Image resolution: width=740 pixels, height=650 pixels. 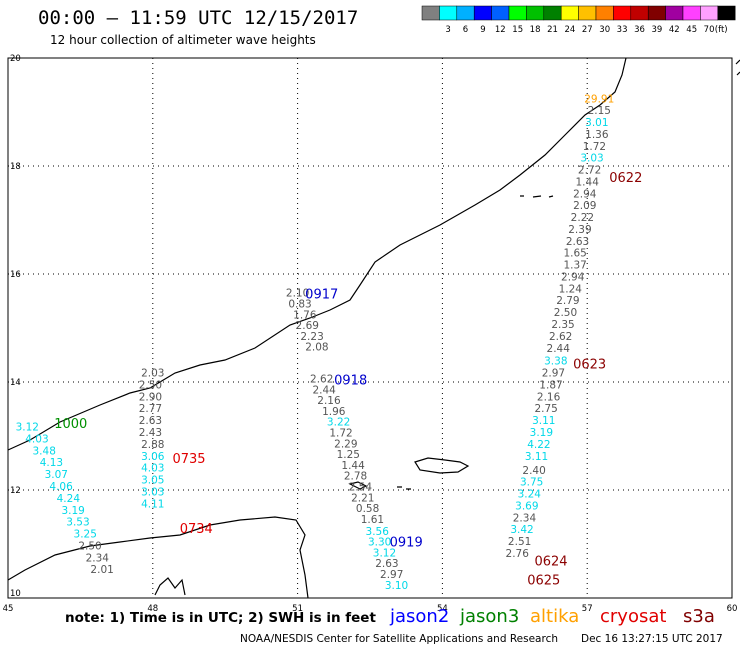 What do you see at coordinates (549, 397) in the screenshot?
I see `wave-height-value: 2.16` at bounding box center [549, 397].